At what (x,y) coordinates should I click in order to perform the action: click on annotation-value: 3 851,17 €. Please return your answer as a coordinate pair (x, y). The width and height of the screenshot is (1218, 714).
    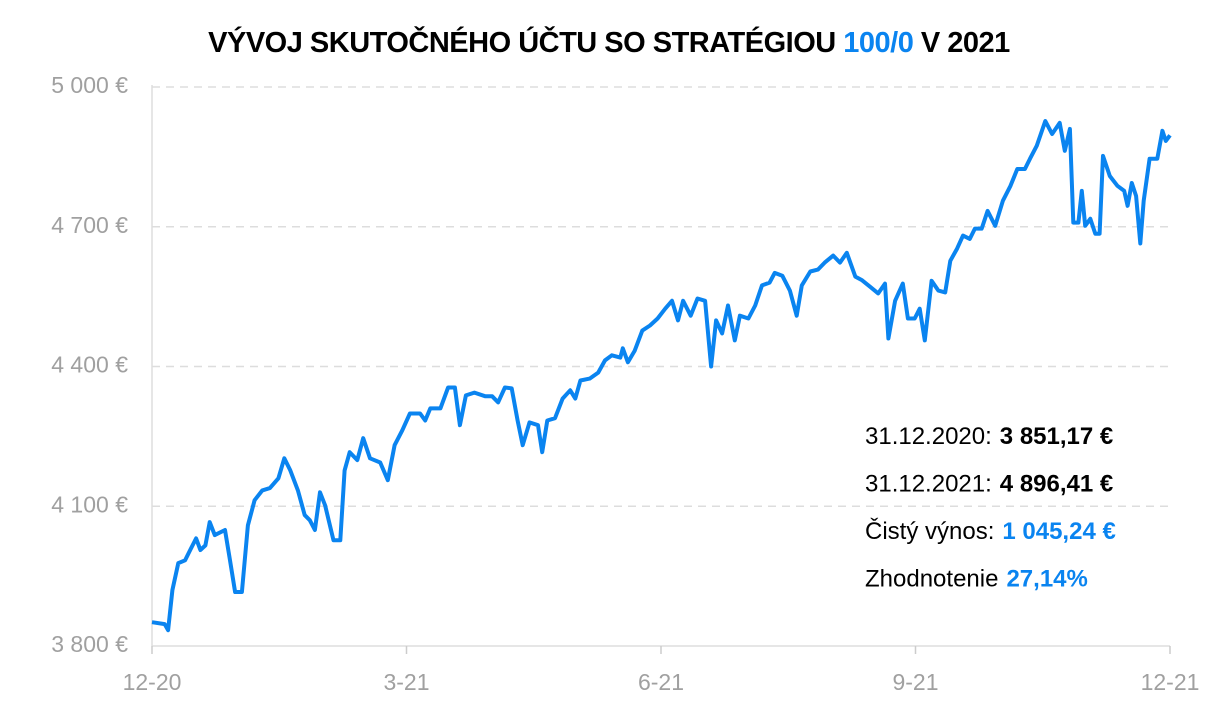
    Looking at the image, I should click on (1056, 436).